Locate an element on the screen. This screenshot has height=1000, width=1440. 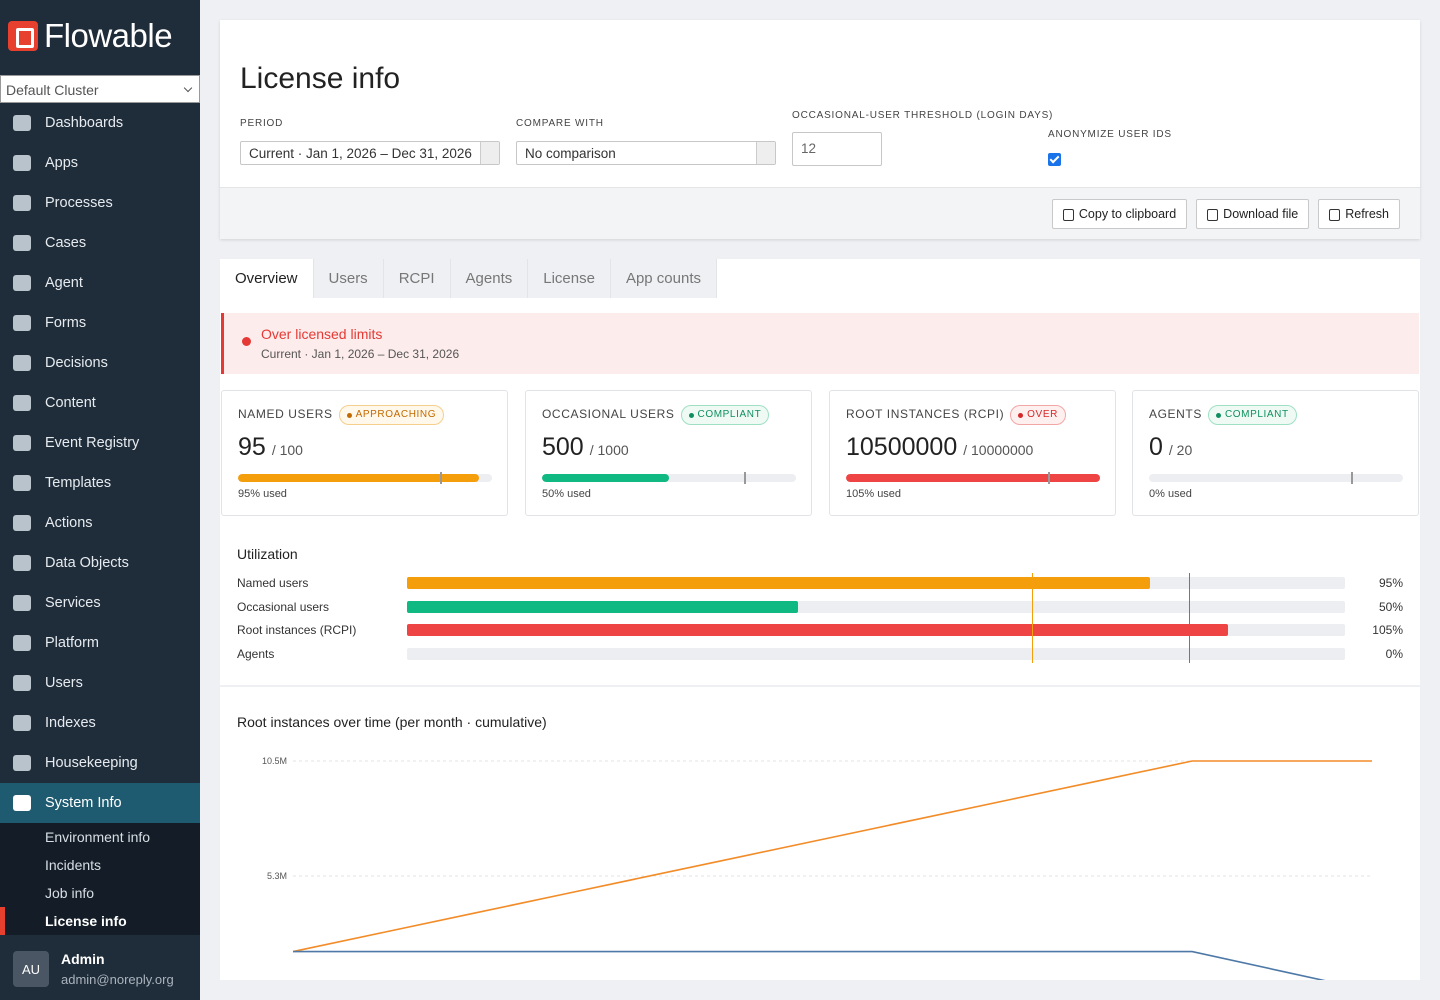
used-label: 105% used is located at coordinates (874, 494).